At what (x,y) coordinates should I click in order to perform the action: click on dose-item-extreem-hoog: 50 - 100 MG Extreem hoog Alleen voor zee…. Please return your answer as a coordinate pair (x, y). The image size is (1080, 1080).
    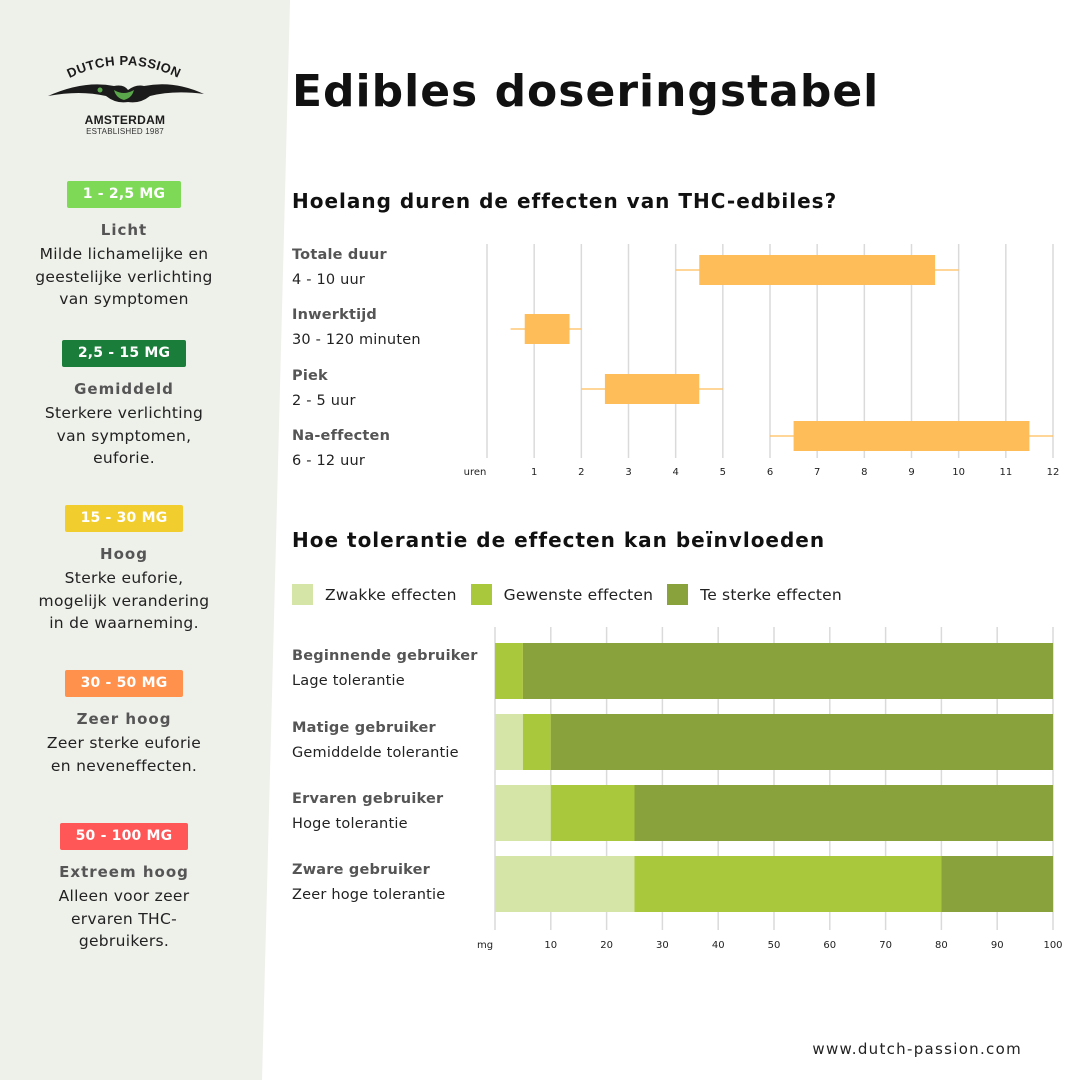
    Looking at the image, I should click on (124, 888).